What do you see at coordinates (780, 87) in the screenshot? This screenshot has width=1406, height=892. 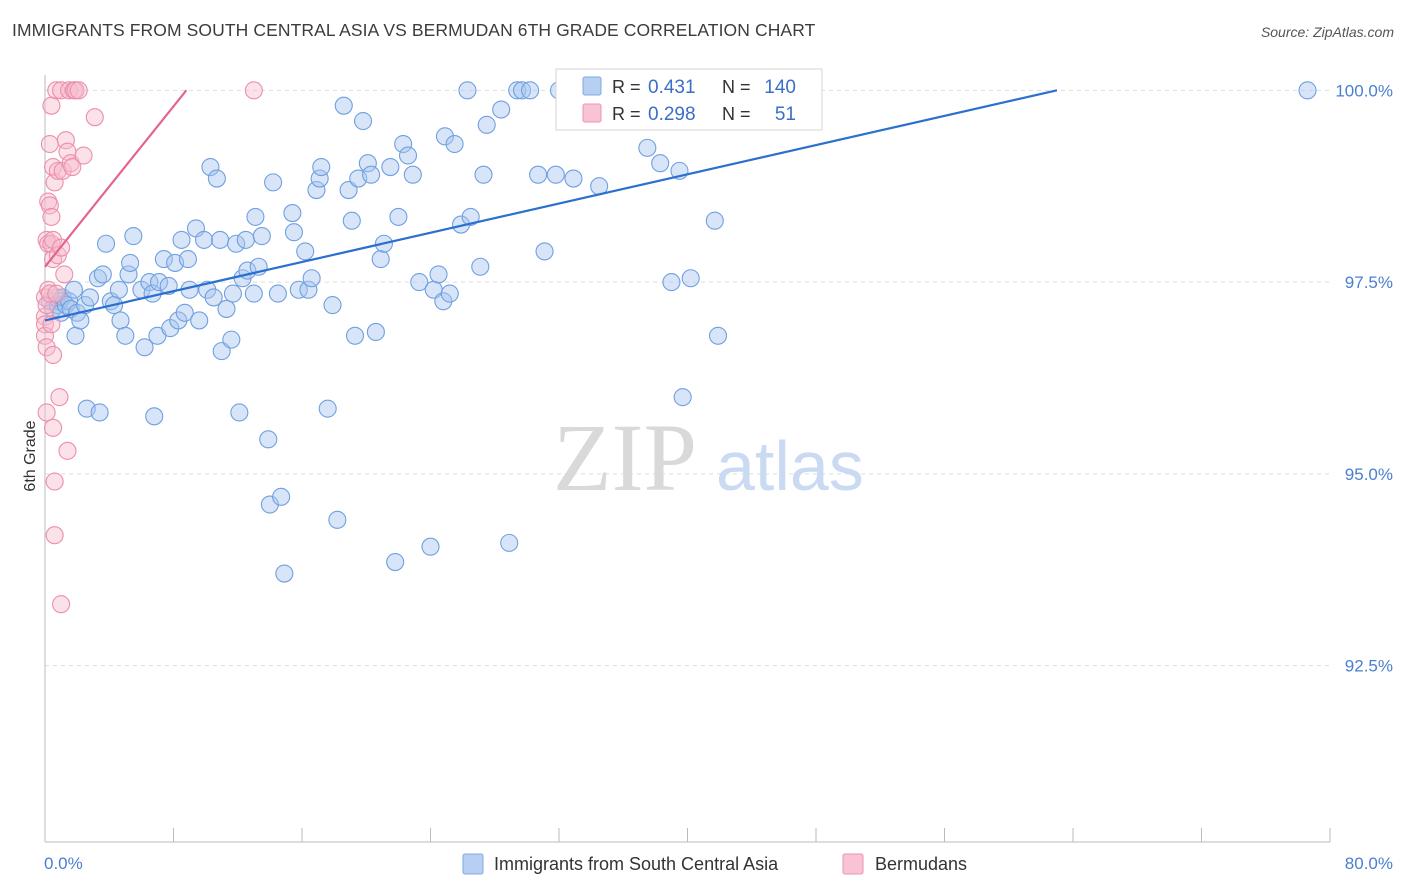 I see `legend-n-value-1: 140` at bounding box center [780, 87].